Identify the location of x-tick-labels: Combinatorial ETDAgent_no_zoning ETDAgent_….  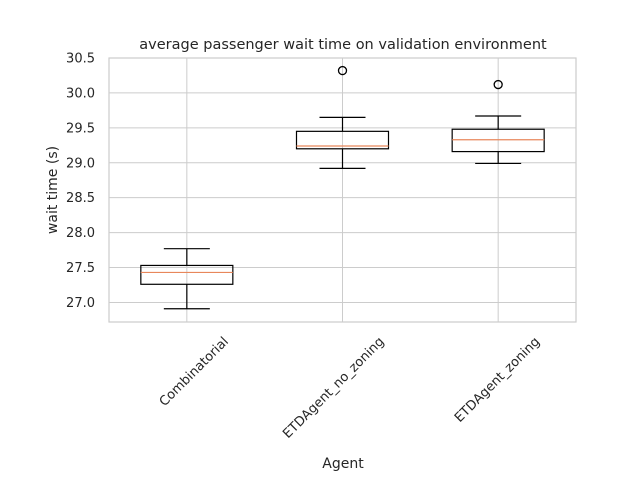
(350, 387).